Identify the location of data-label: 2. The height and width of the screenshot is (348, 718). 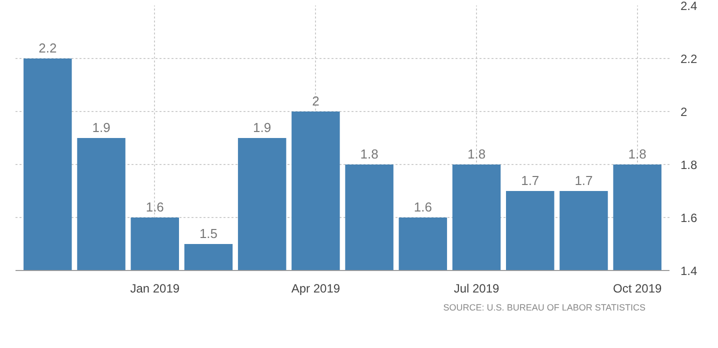
(316, 101).